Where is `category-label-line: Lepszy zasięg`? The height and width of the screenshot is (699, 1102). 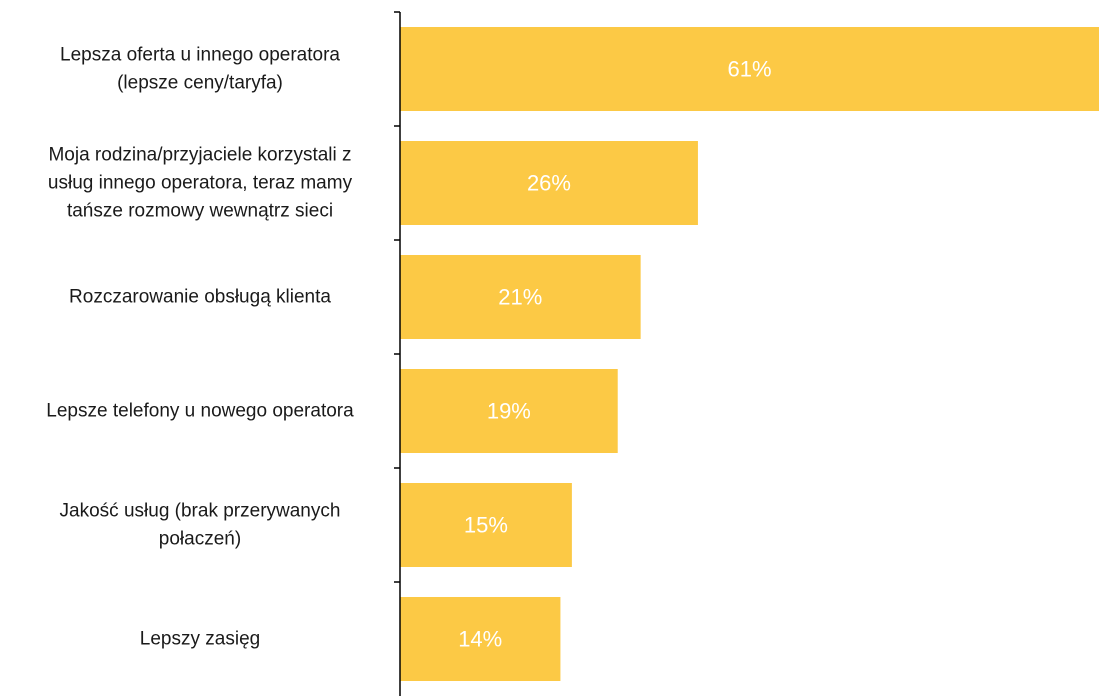 category-label-line: Lepszy zasięg is located at coordinates (200, 639).